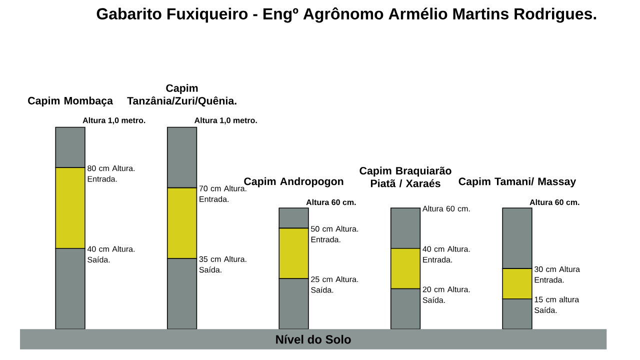  What do you see at coordinates (294, 182) in the screenshot?
I see `x-tick-label: Capim Andropogon` at bounding box center [294, 182].